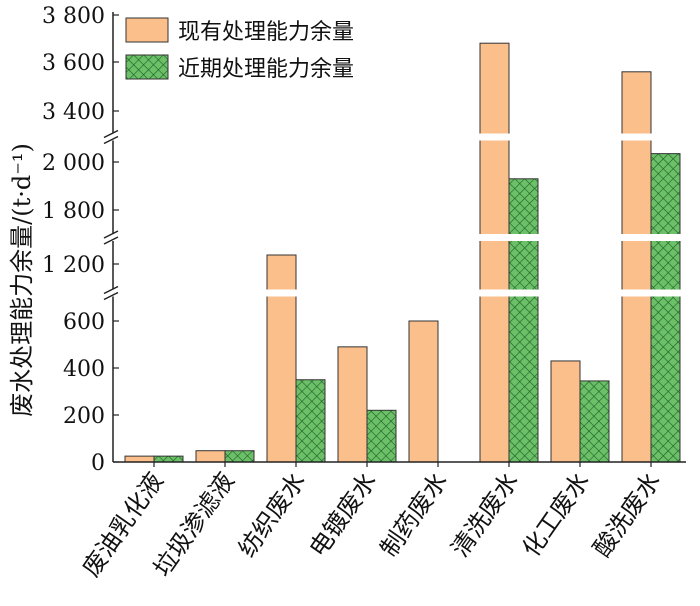  I want to click on y-tick-label: 1 800, so click(73, 211).